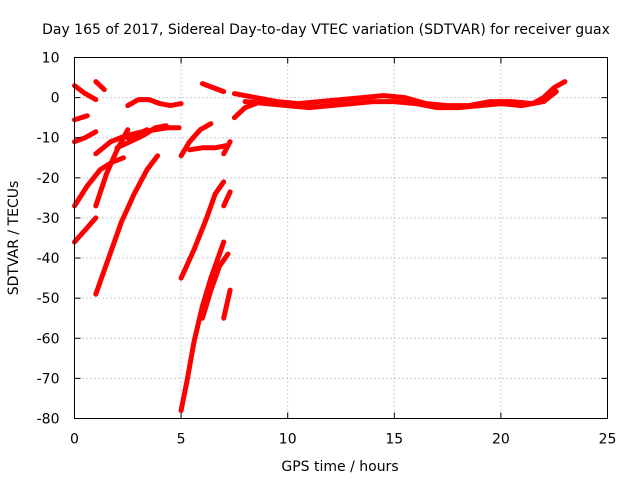 This screenshot has height=480, width=640. Describe the element at coordinates (55, 99) in the screenshot. I see `y-tick-label: 0` at that location.